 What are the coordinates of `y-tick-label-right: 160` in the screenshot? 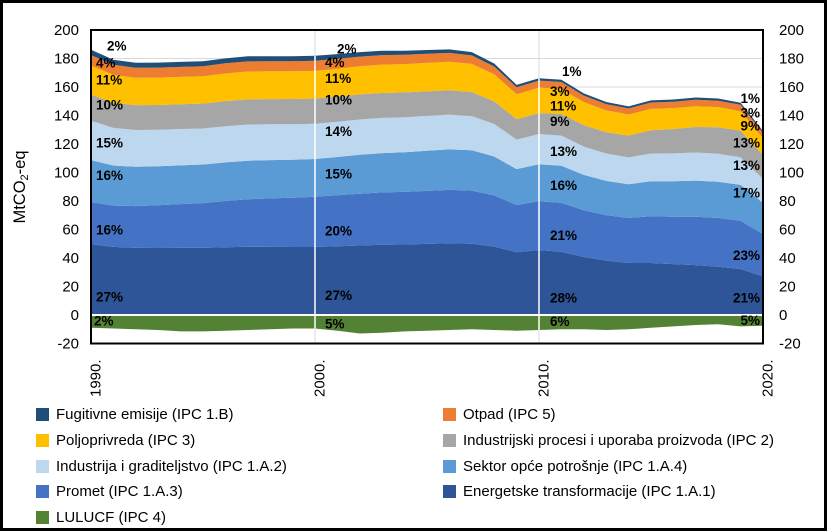 It's located at (791, 87).